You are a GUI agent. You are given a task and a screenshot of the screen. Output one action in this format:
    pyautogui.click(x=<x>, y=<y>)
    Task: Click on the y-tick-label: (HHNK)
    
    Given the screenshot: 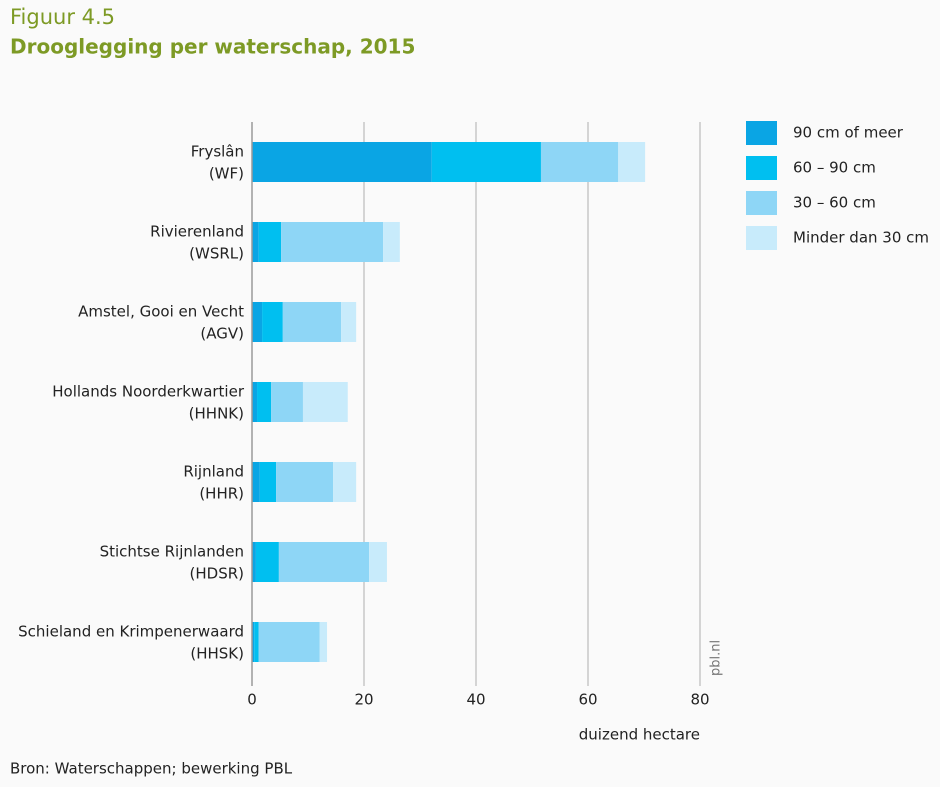 What is the action you would take?
    pyautogui.click(x=216, y=414)
    